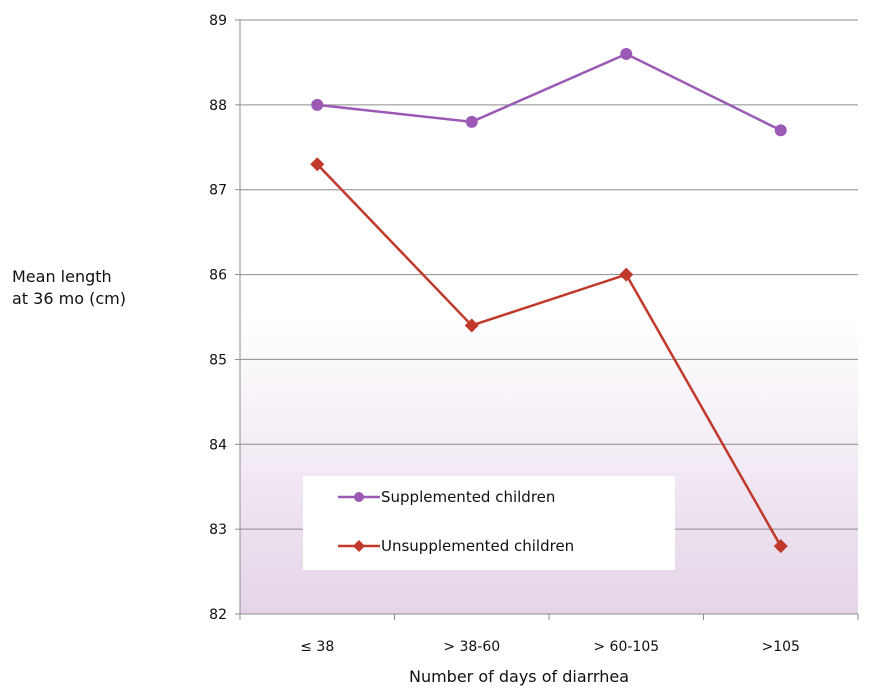 The height and width of the screenshot is (690, 878). What do you see at coordinates (218, 191) in the screenshot?
I see `y-tick-label: 87` at bounding box center [218, 191].